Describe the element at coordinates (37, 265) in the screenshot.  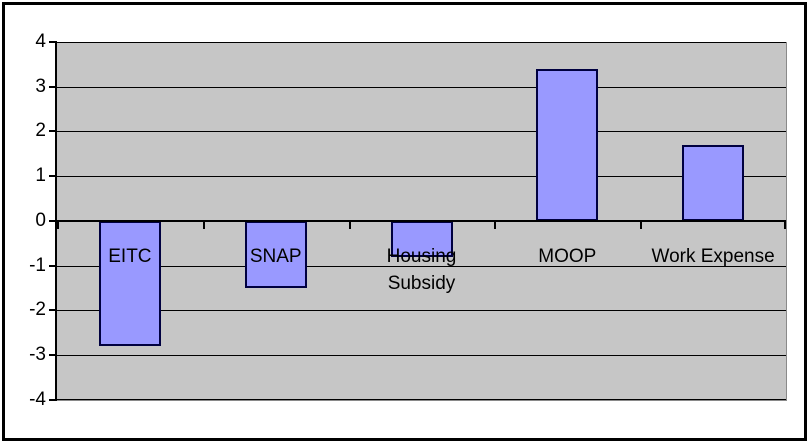
I see `y-axis-tick-label: -1` at that location.